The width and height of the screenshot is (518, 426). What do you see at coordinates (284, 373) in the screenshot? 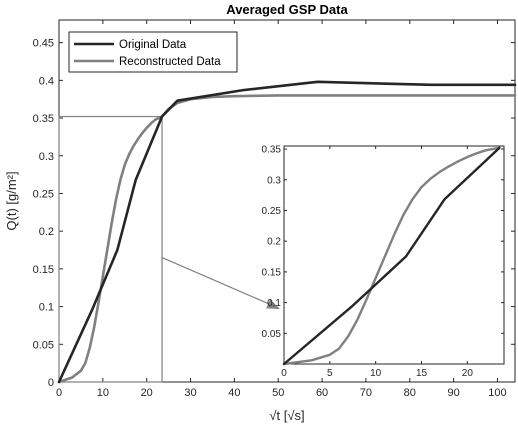
I see `inset-x-tick-label: 0` at bounding box center [284, 373].